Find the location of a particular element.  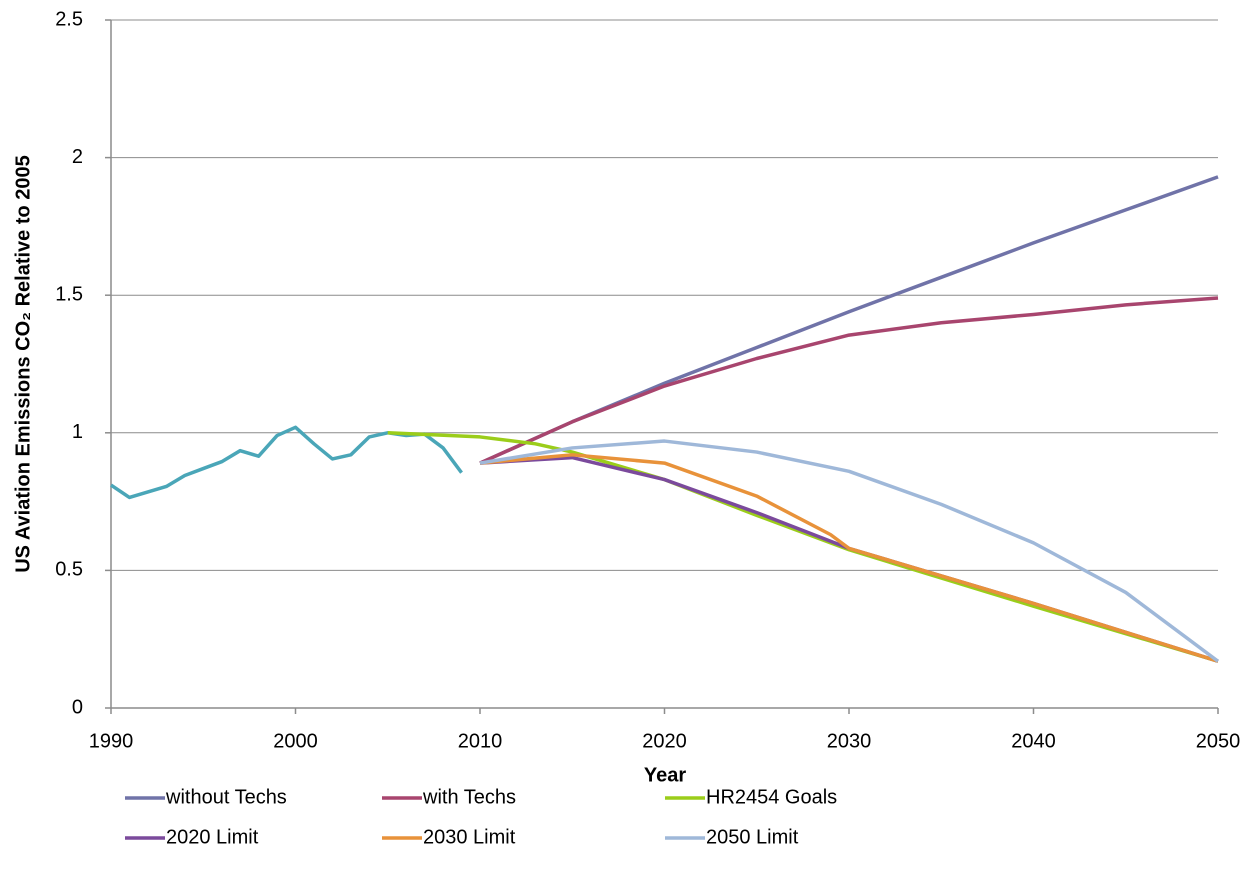

legend-label: HR2454 Goals is located at coordinates (771, 797).